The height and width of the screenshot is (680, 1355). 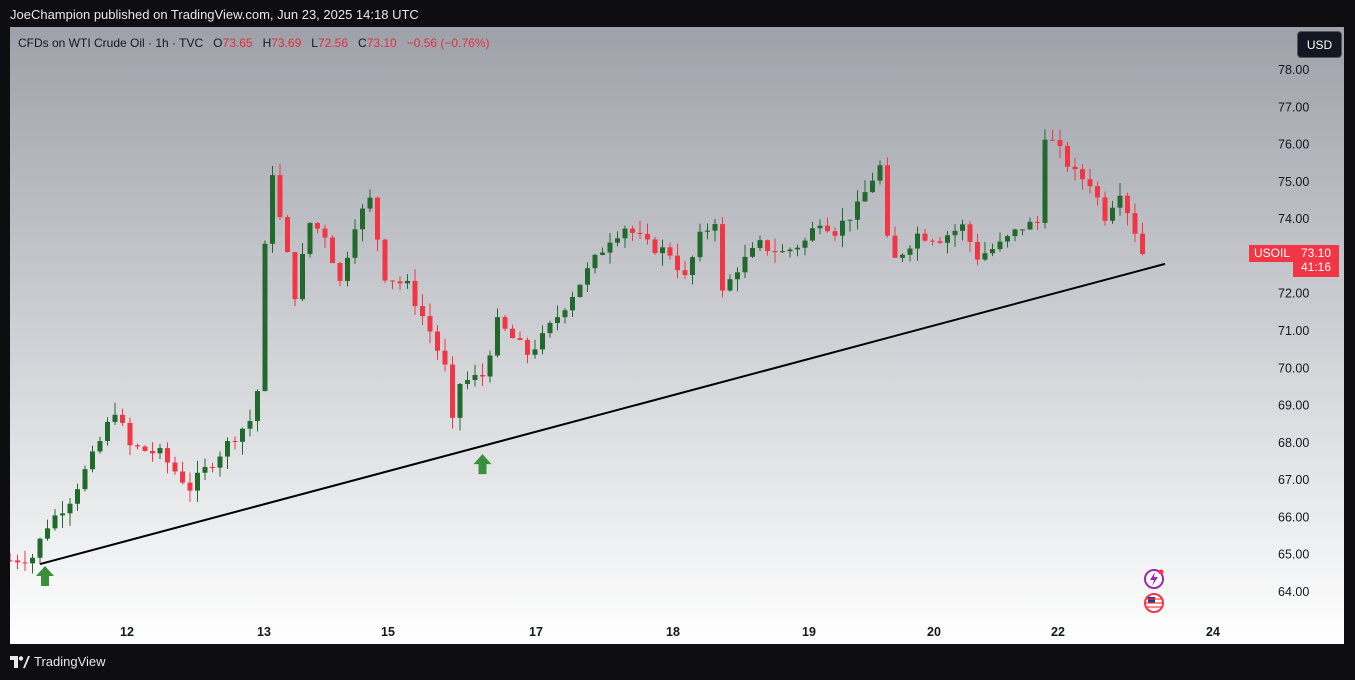 What do you see at coordinates (1293, 480) in the screenshot?
I see `y-tick-label: 67.00` at bounding box center [1293, 480].